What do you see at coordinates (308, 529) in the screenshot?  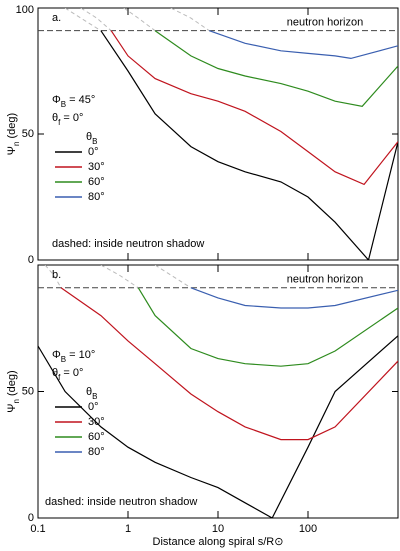 I see `x-tick-label: 100` at bounding box center [308, 529].